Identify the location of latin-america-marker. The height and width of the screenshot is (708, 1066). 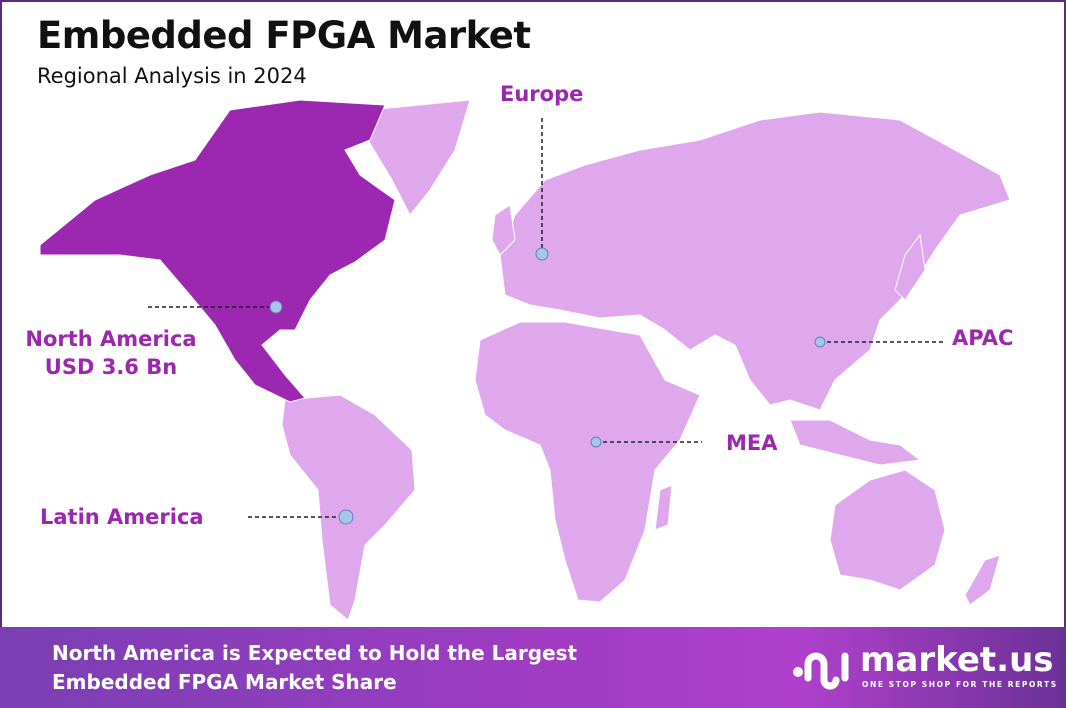
(346, 517).